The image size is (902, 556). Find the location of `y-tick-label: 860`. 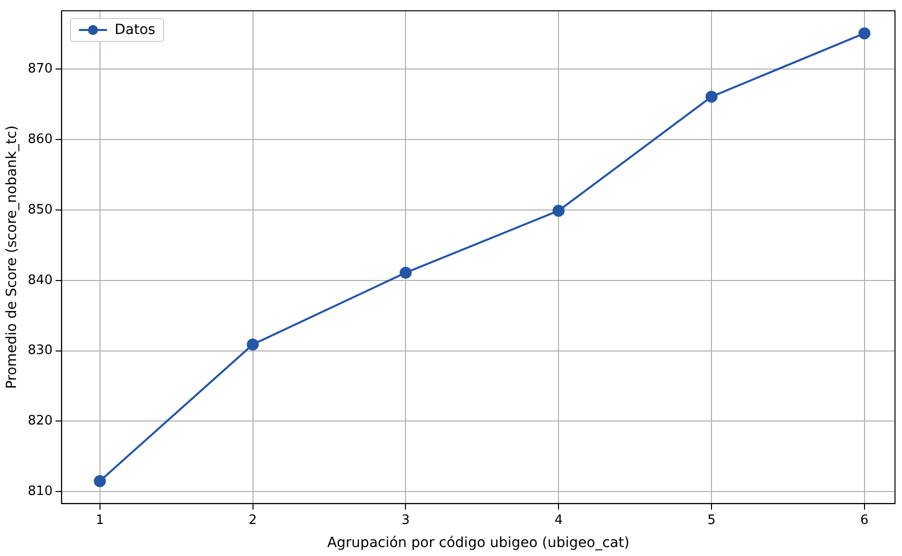

y-tick-label: 860 is located at coordinates (40, 140).